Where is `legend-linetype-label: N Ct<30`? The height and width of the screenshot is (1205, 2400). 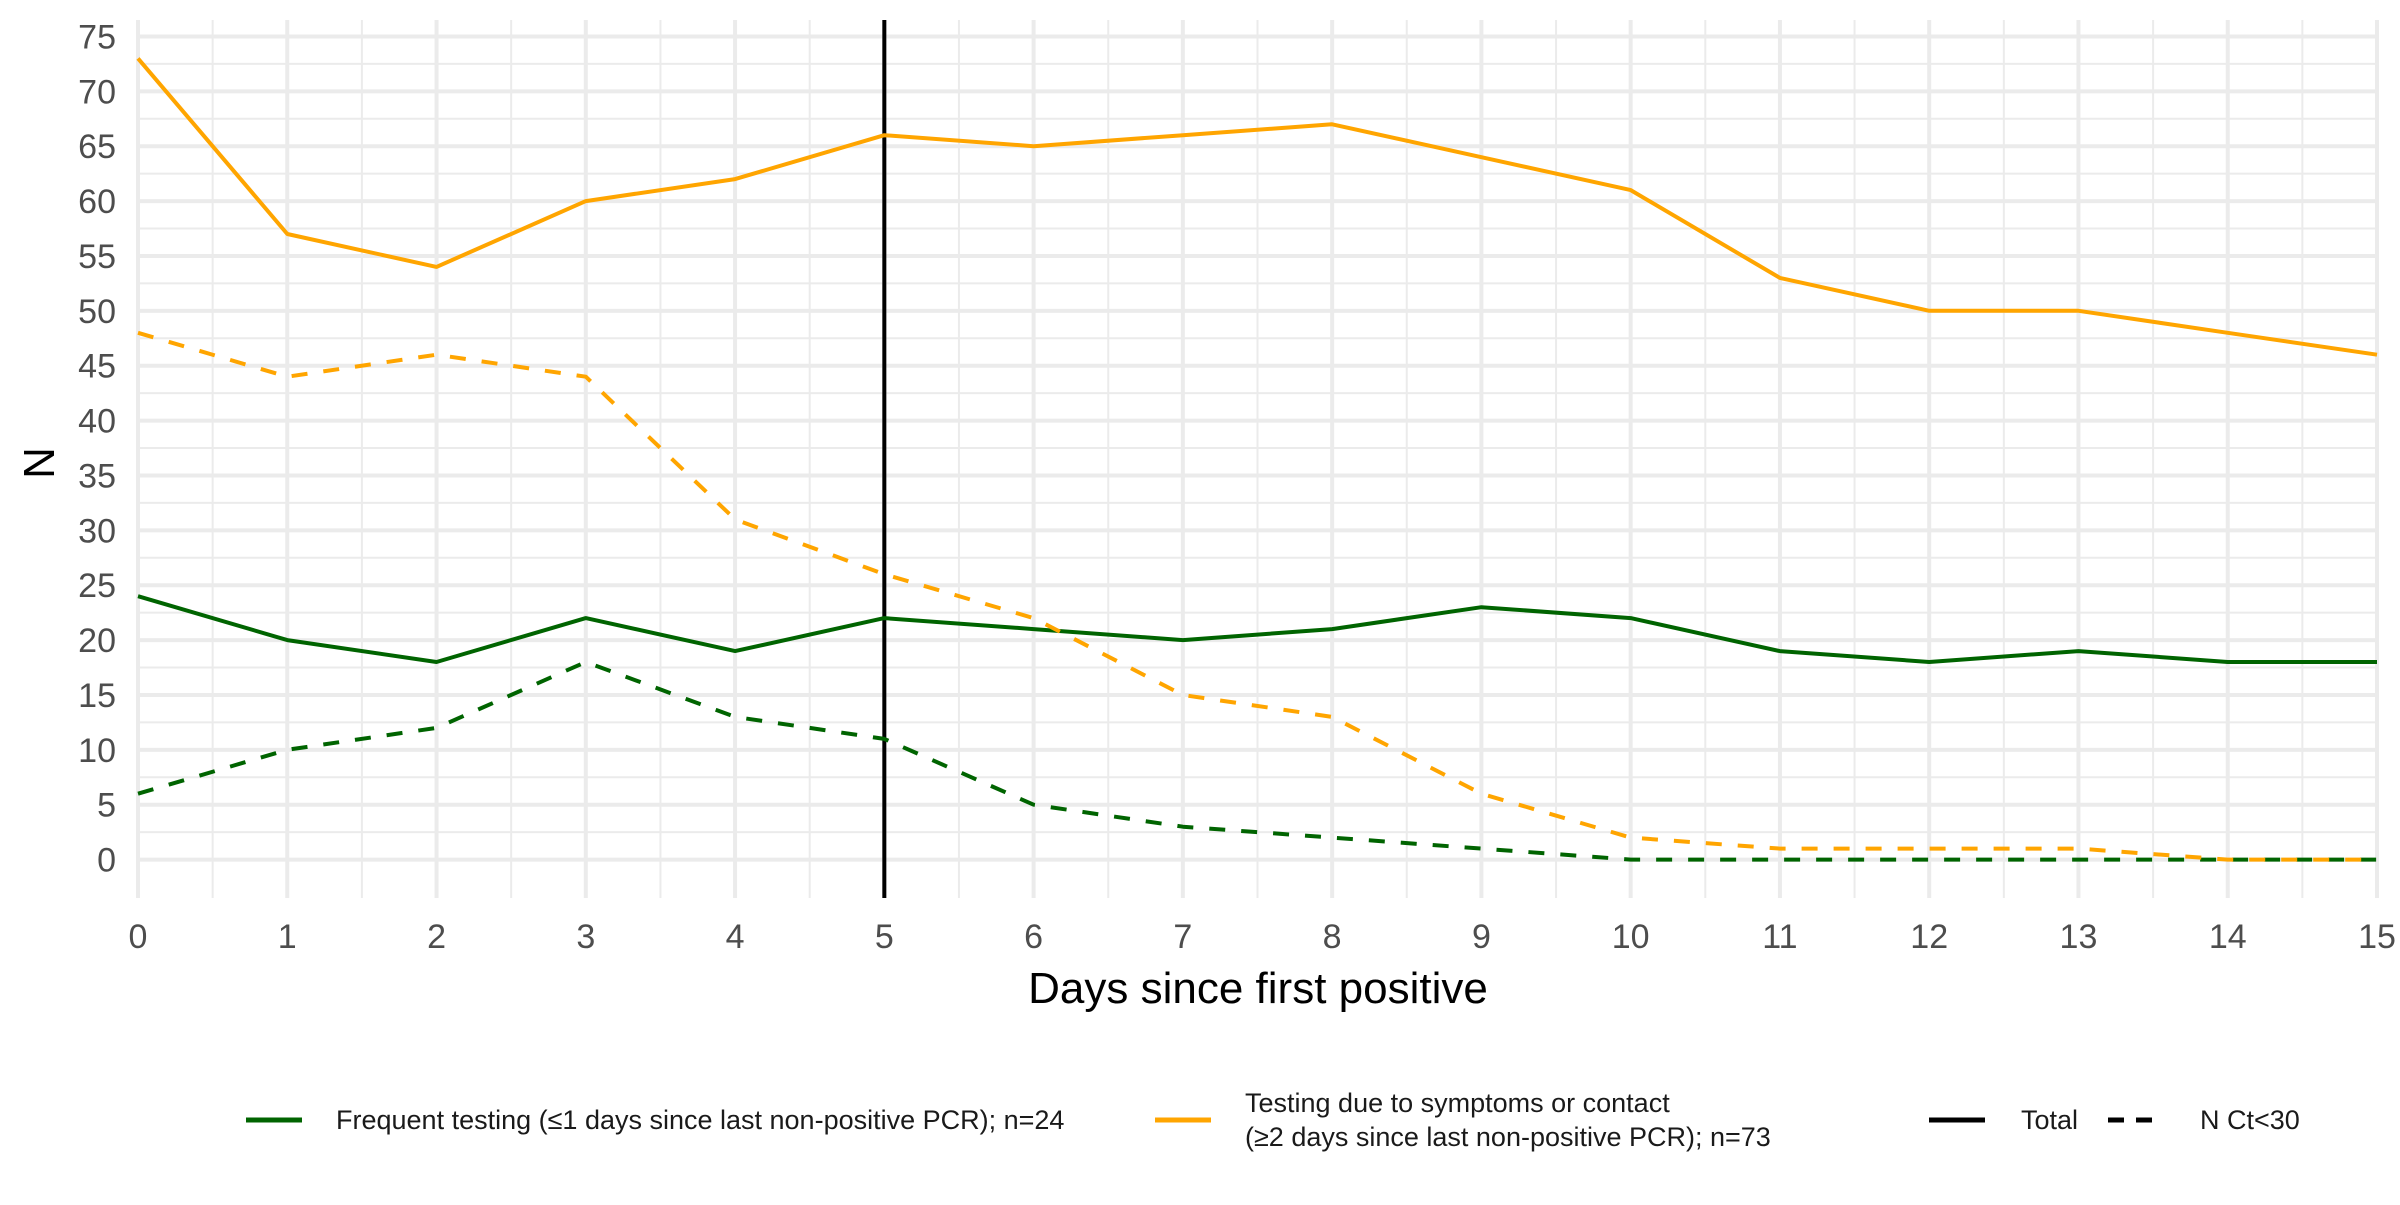 legend-linetype-label: N Ct<30 is located at coordinates (2250, 1120).